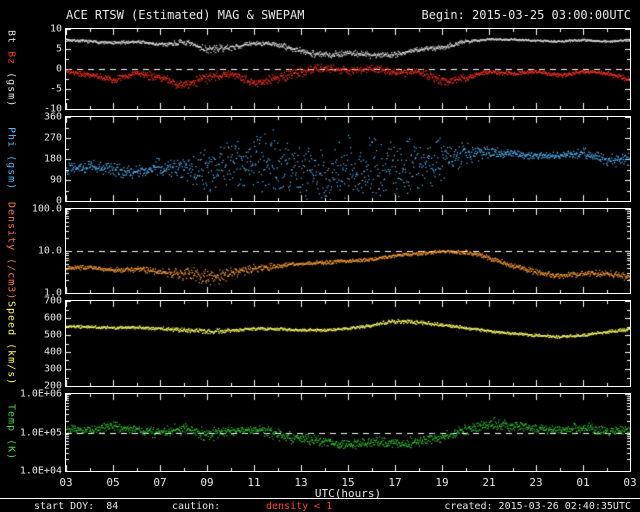  I want to click on density-axis-label-text: Density (/cm3), so click(11, 251).